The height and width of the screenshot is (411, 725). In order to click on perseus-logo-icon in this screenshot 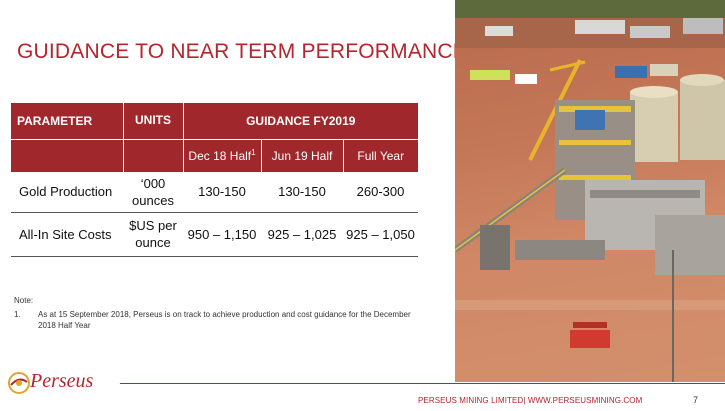, I will do `click(19, 383)`.